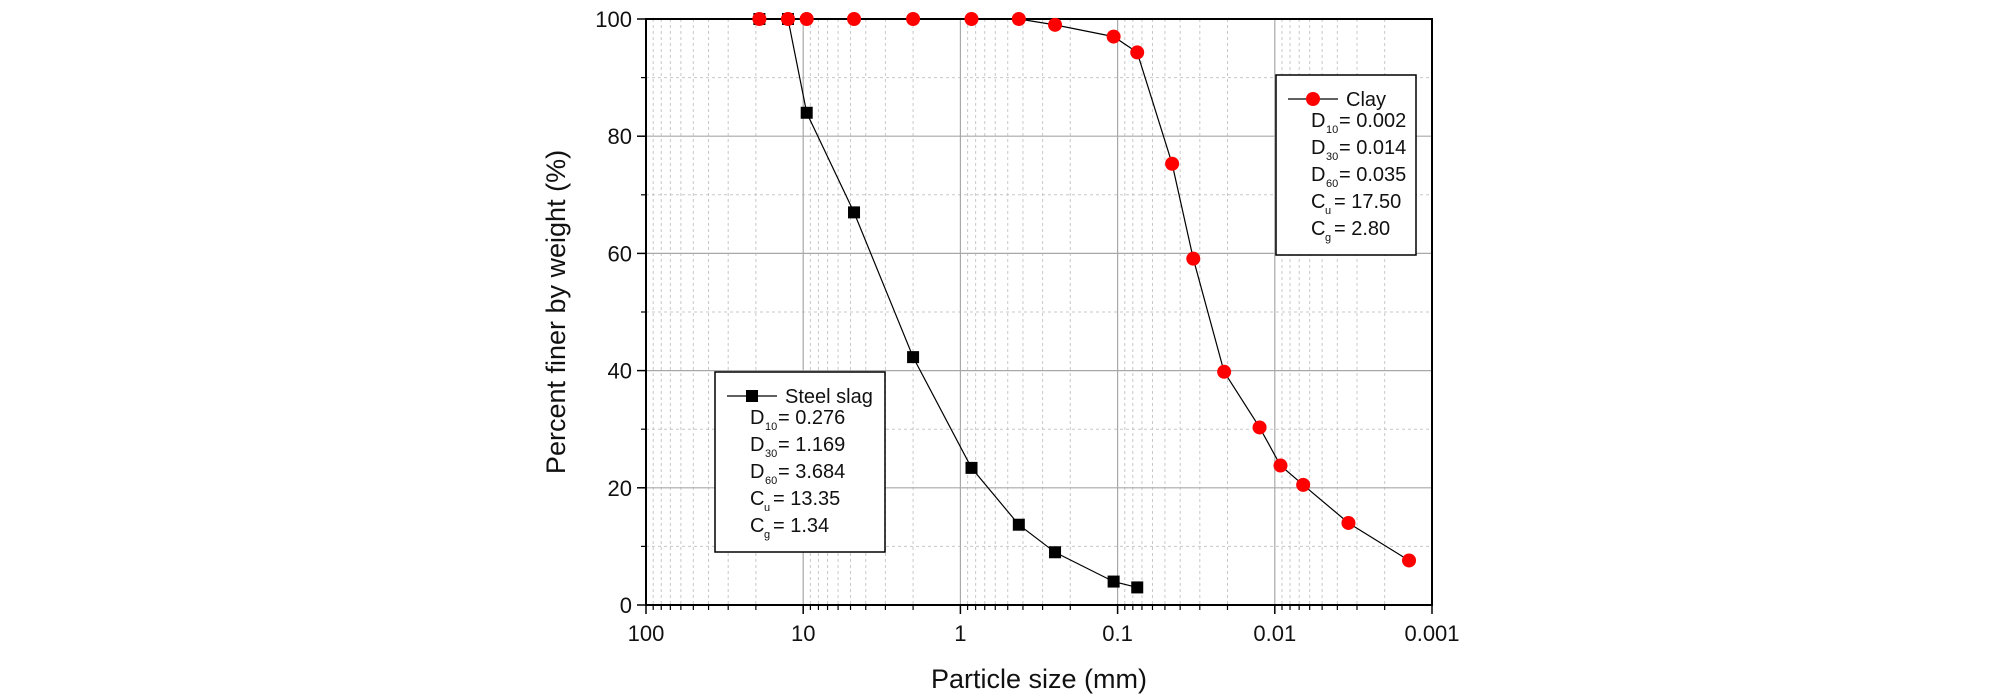 This screenshot has width=2008, height=697. I want to click on x-tick-label: 0.1, so click(1117, 633).